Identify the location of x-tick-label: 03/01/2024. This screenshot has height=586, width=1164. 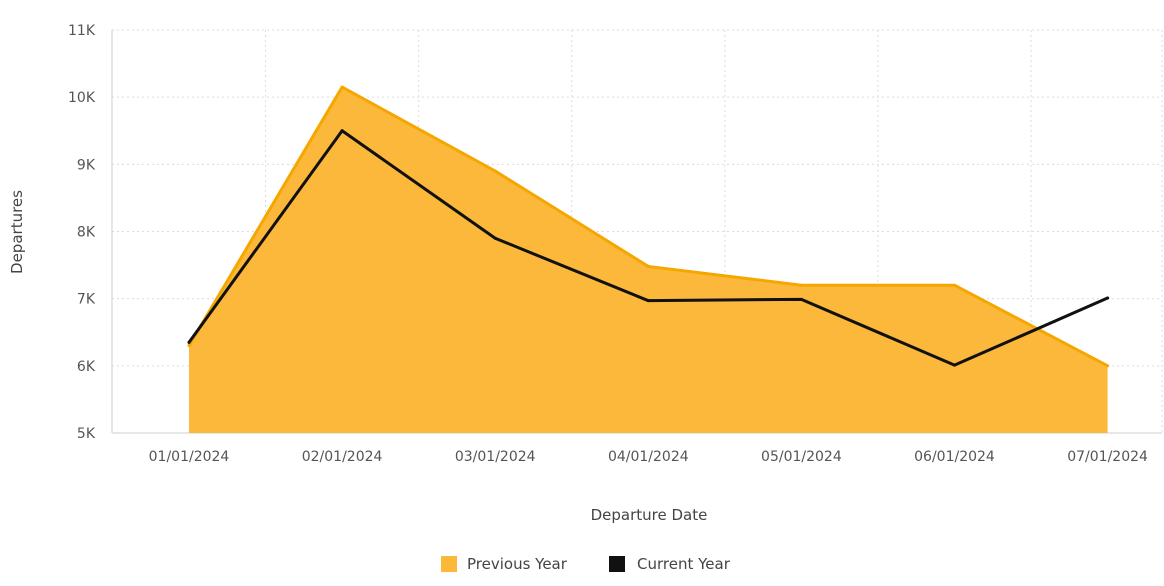
(495, 457).